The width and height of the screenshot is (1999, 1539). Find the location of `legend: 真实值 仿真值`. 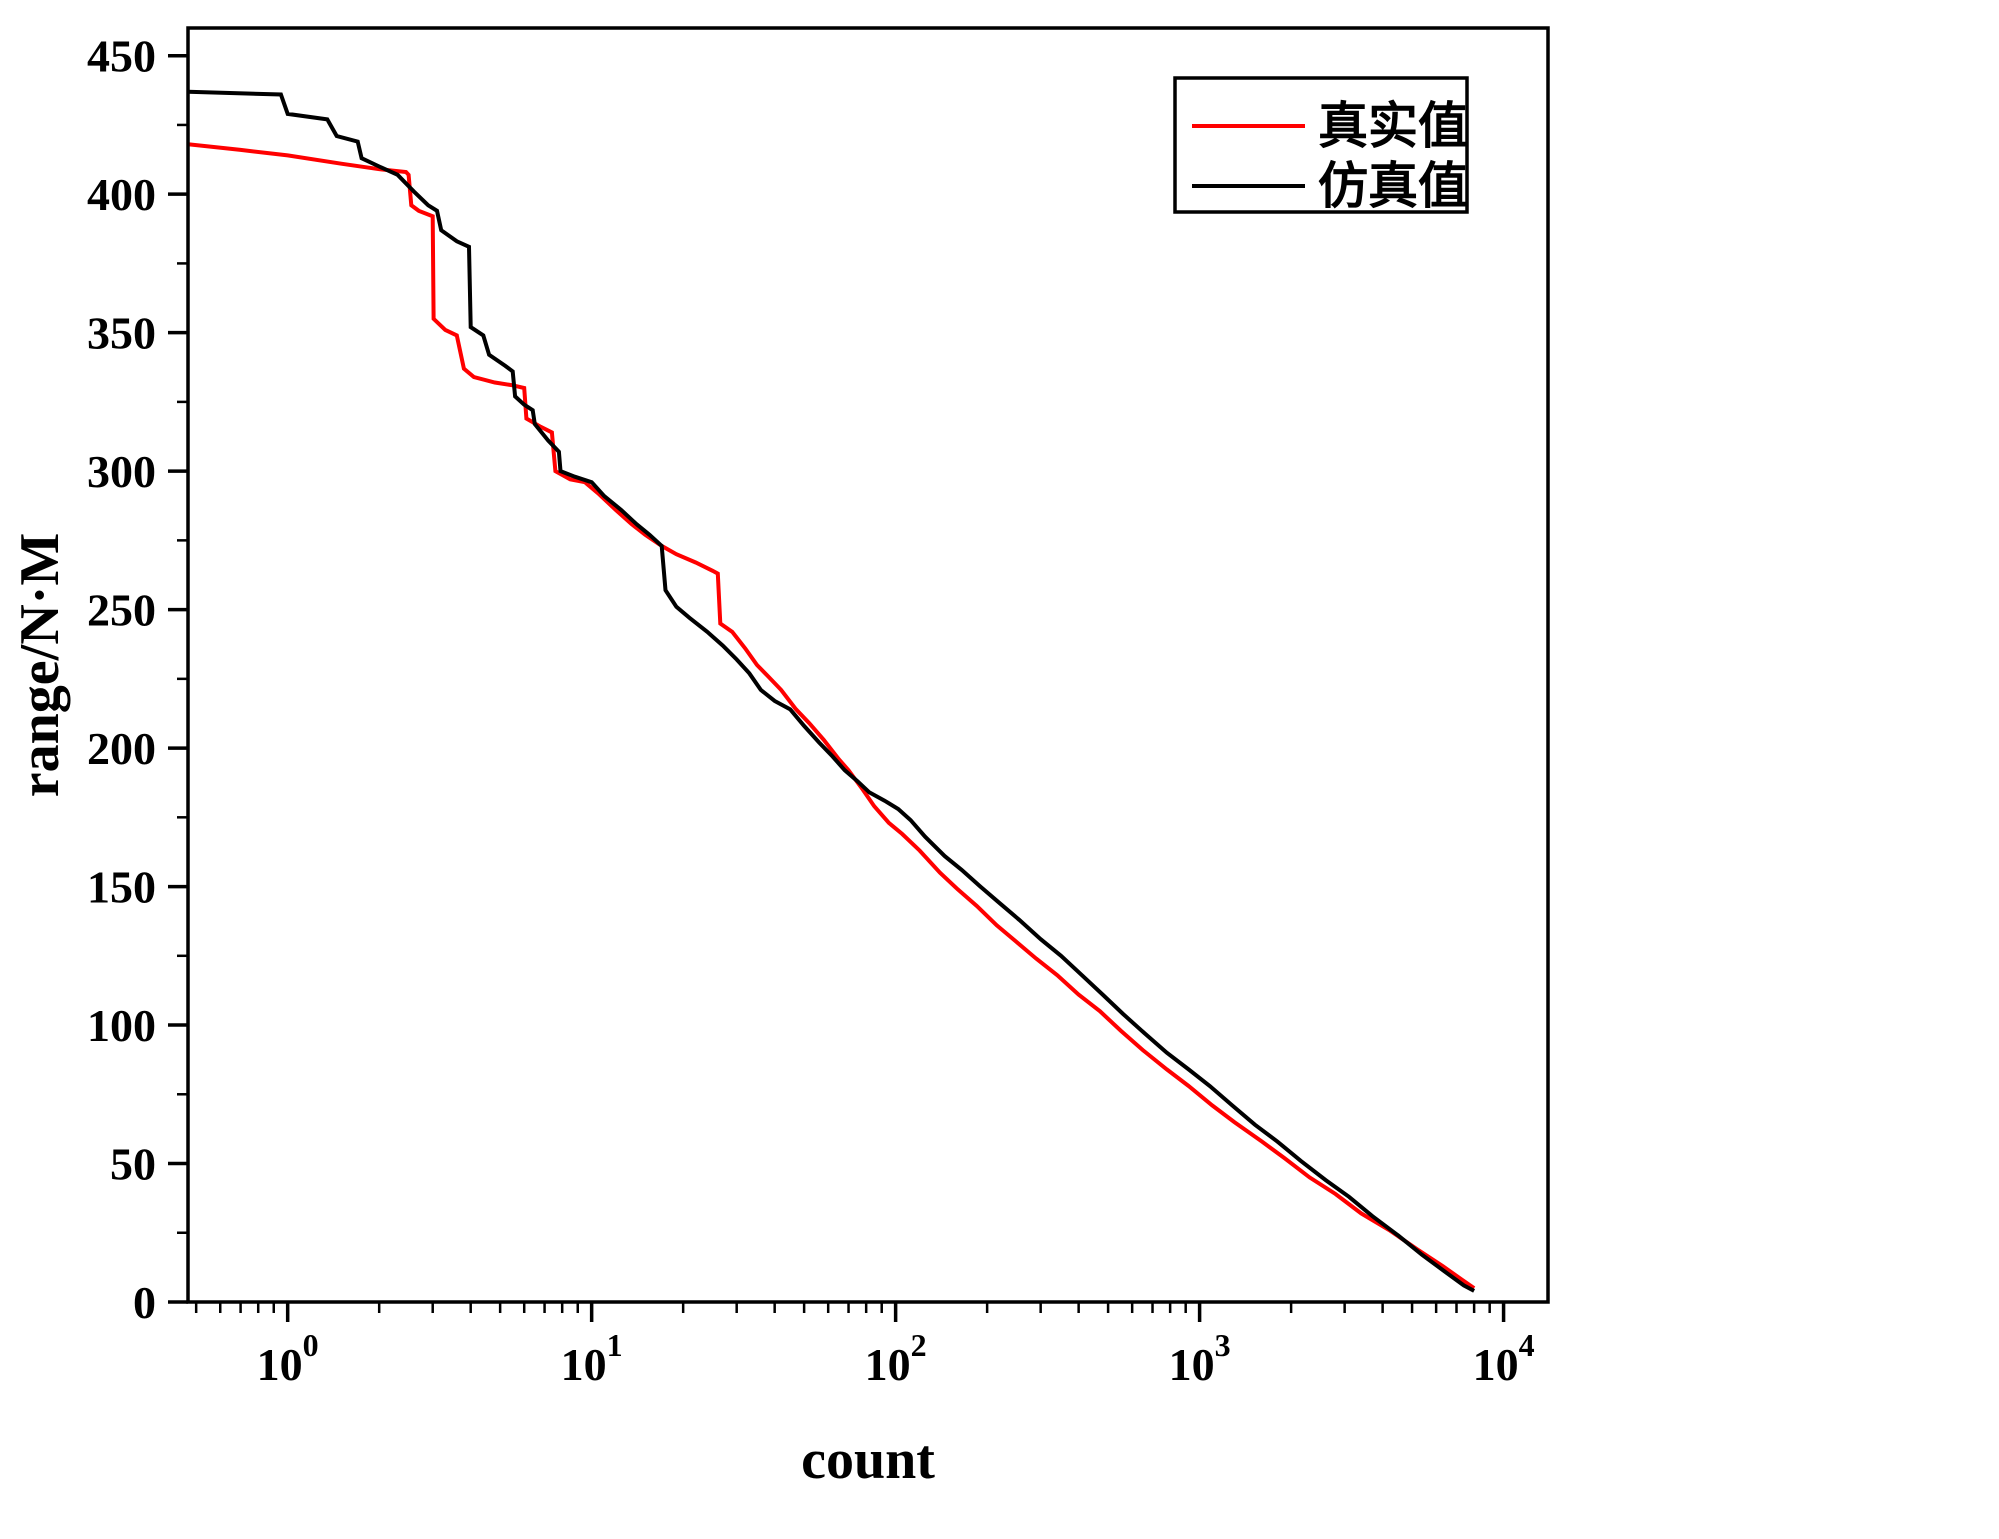

legend: 真实值 仿真值 is located at coordinates (1321, 145).